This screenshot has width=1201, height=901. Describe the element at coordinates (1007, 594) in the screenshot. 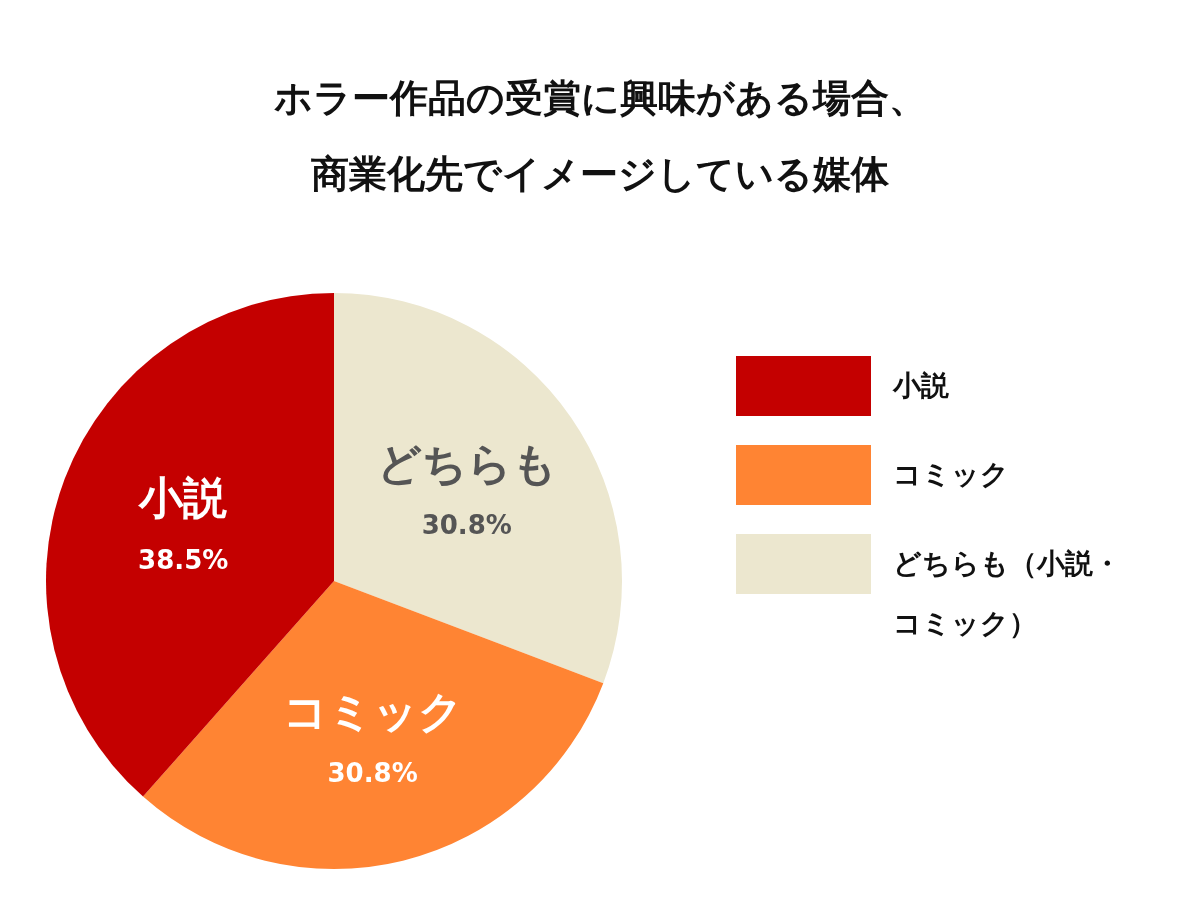

I see `legend-label: どちらも（小説・コミック）` at that location.